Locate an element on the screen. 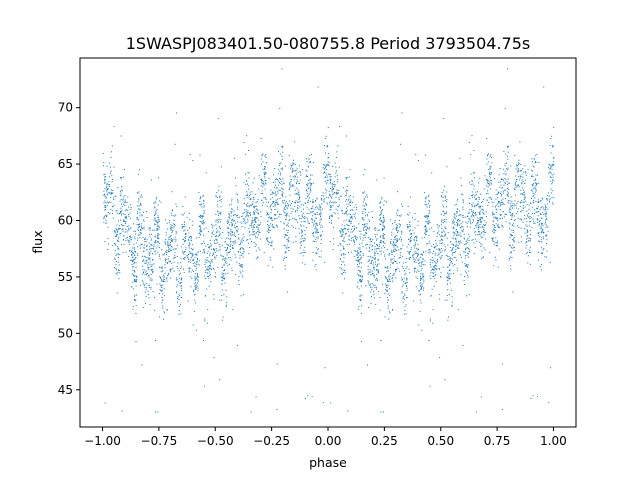  y-tick-label: 70 is located at coordinates (65, 108).